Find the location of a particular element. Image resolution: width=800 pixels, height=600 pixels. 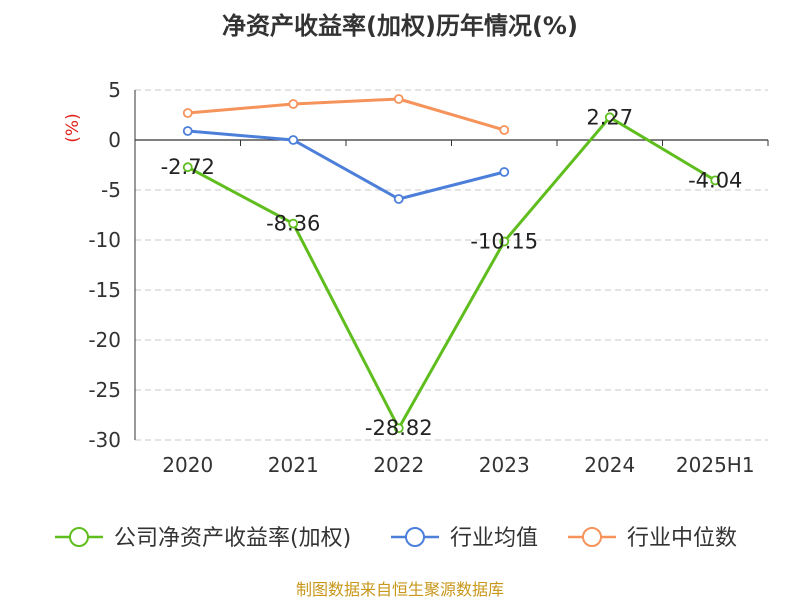

data-label: -4.04 is located at coordinates (715, 180).